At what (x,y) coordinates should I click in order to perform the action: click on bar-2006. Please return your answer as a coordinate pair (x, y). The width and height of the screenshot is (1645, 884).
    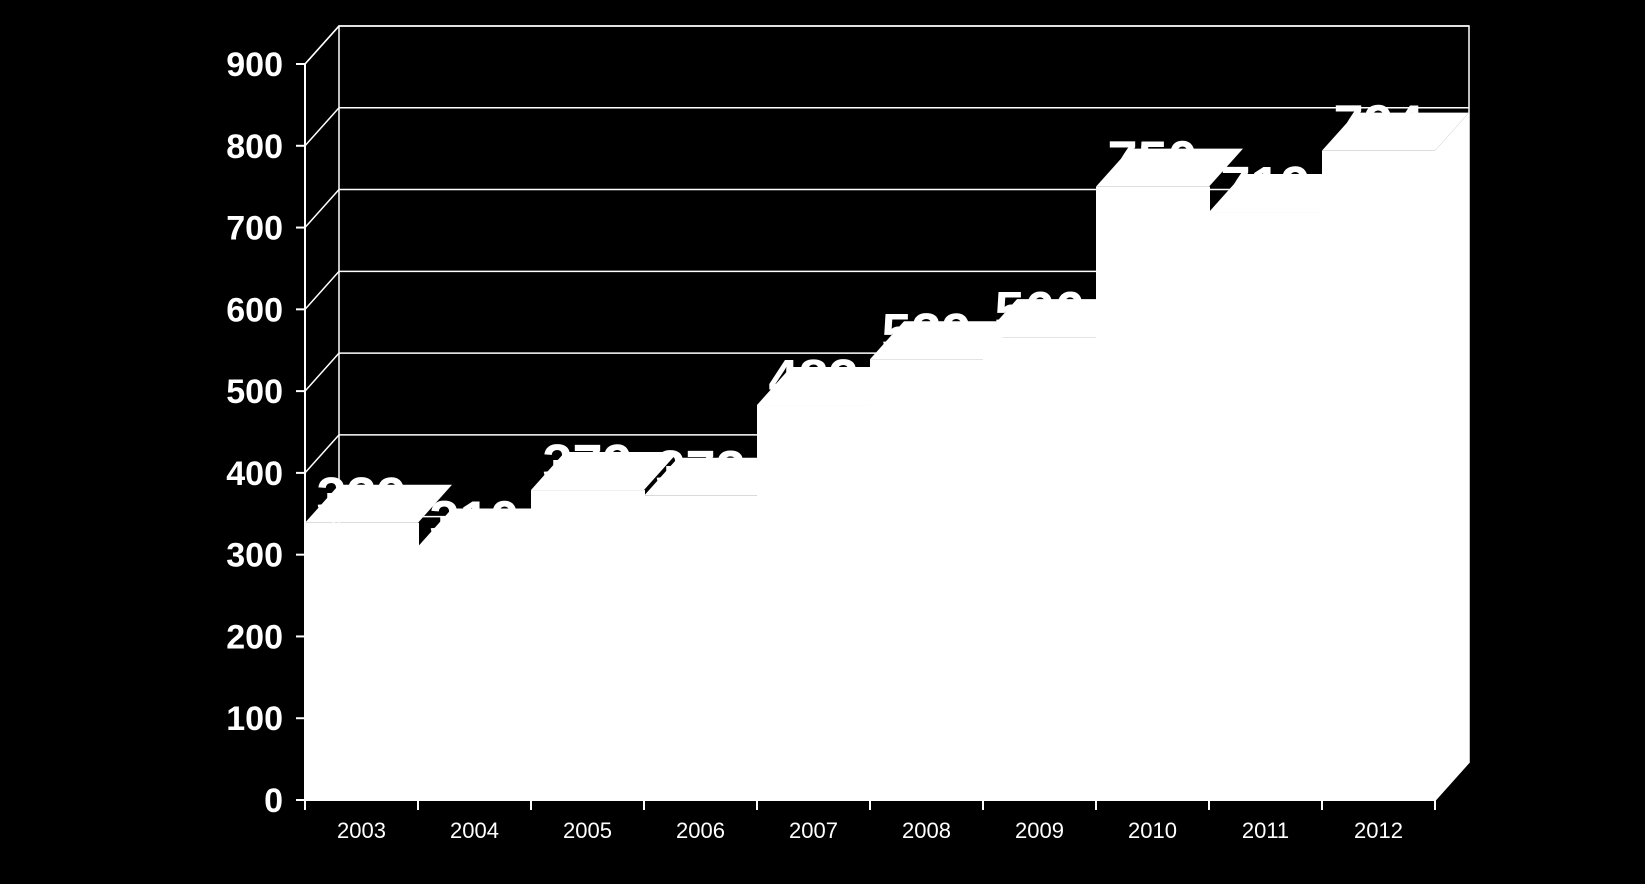
    Looking at the image, I should click on (701, 647).